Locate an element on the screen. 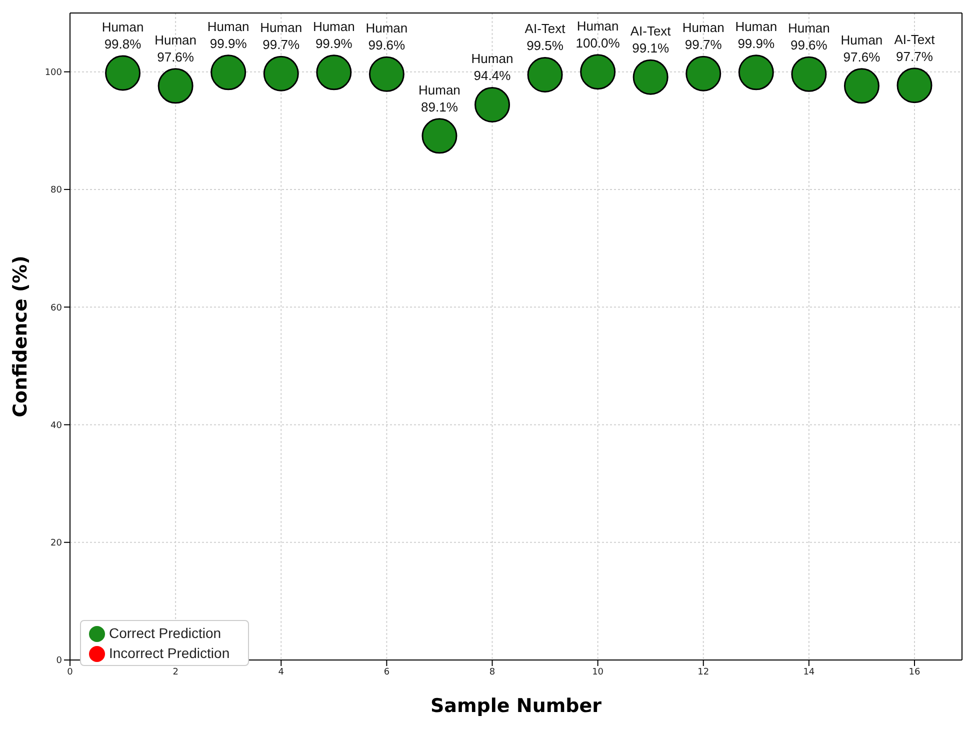 This screenshot has height=734, width=967. x-axis-title: Sample Number is located at coordinates (516, 706).